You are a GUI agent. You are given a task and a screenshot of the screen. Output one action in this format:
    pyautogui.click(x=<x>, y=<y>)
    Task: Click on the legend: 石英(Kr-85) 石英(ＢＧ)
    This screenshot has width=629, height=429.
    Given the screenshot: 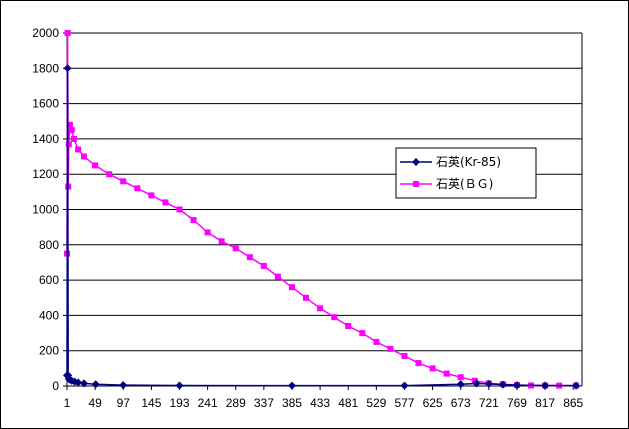 What is the action you would take?
    pyautogui.click(x=466, y=173)
    